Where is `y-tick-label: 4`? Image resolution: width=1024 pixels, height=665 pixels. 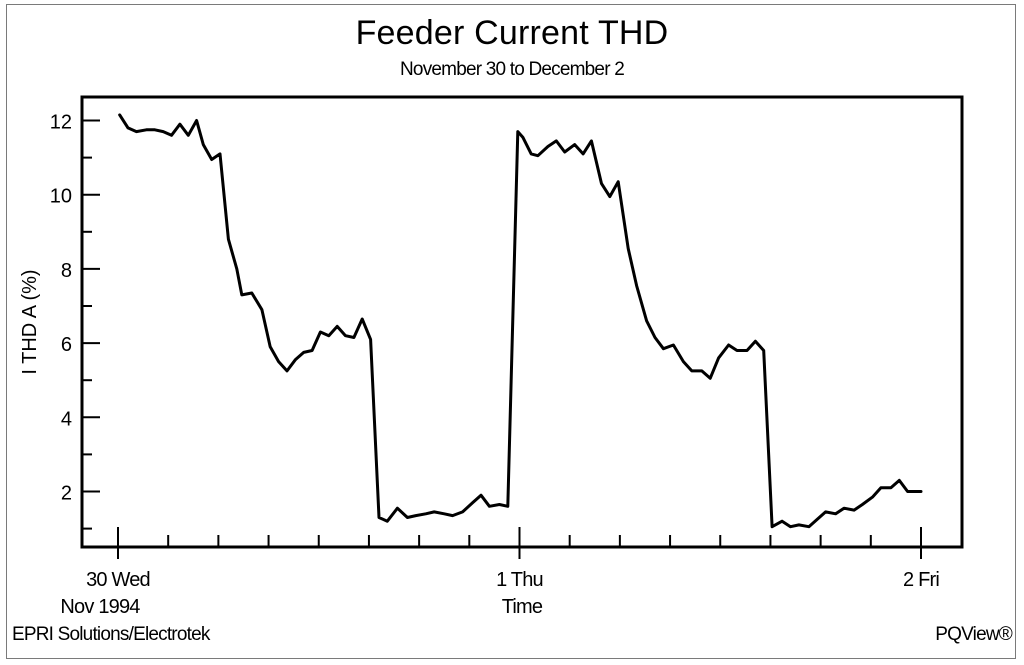
y-tick-label: 4 is located at coordinates (66, 419).